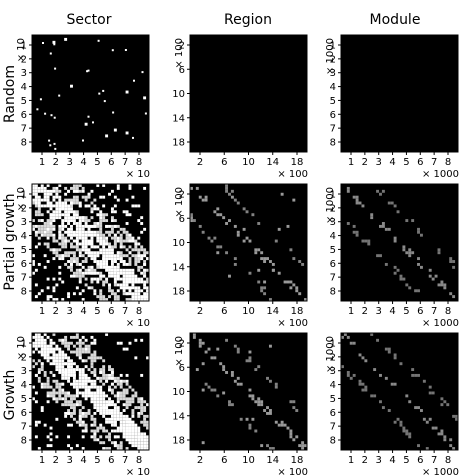 Image resolution: width=468 pixels, height=475 pixels. Describe the element at coordinates (248, 242) in the screenshot. I see `heatmap-cells` at that location.